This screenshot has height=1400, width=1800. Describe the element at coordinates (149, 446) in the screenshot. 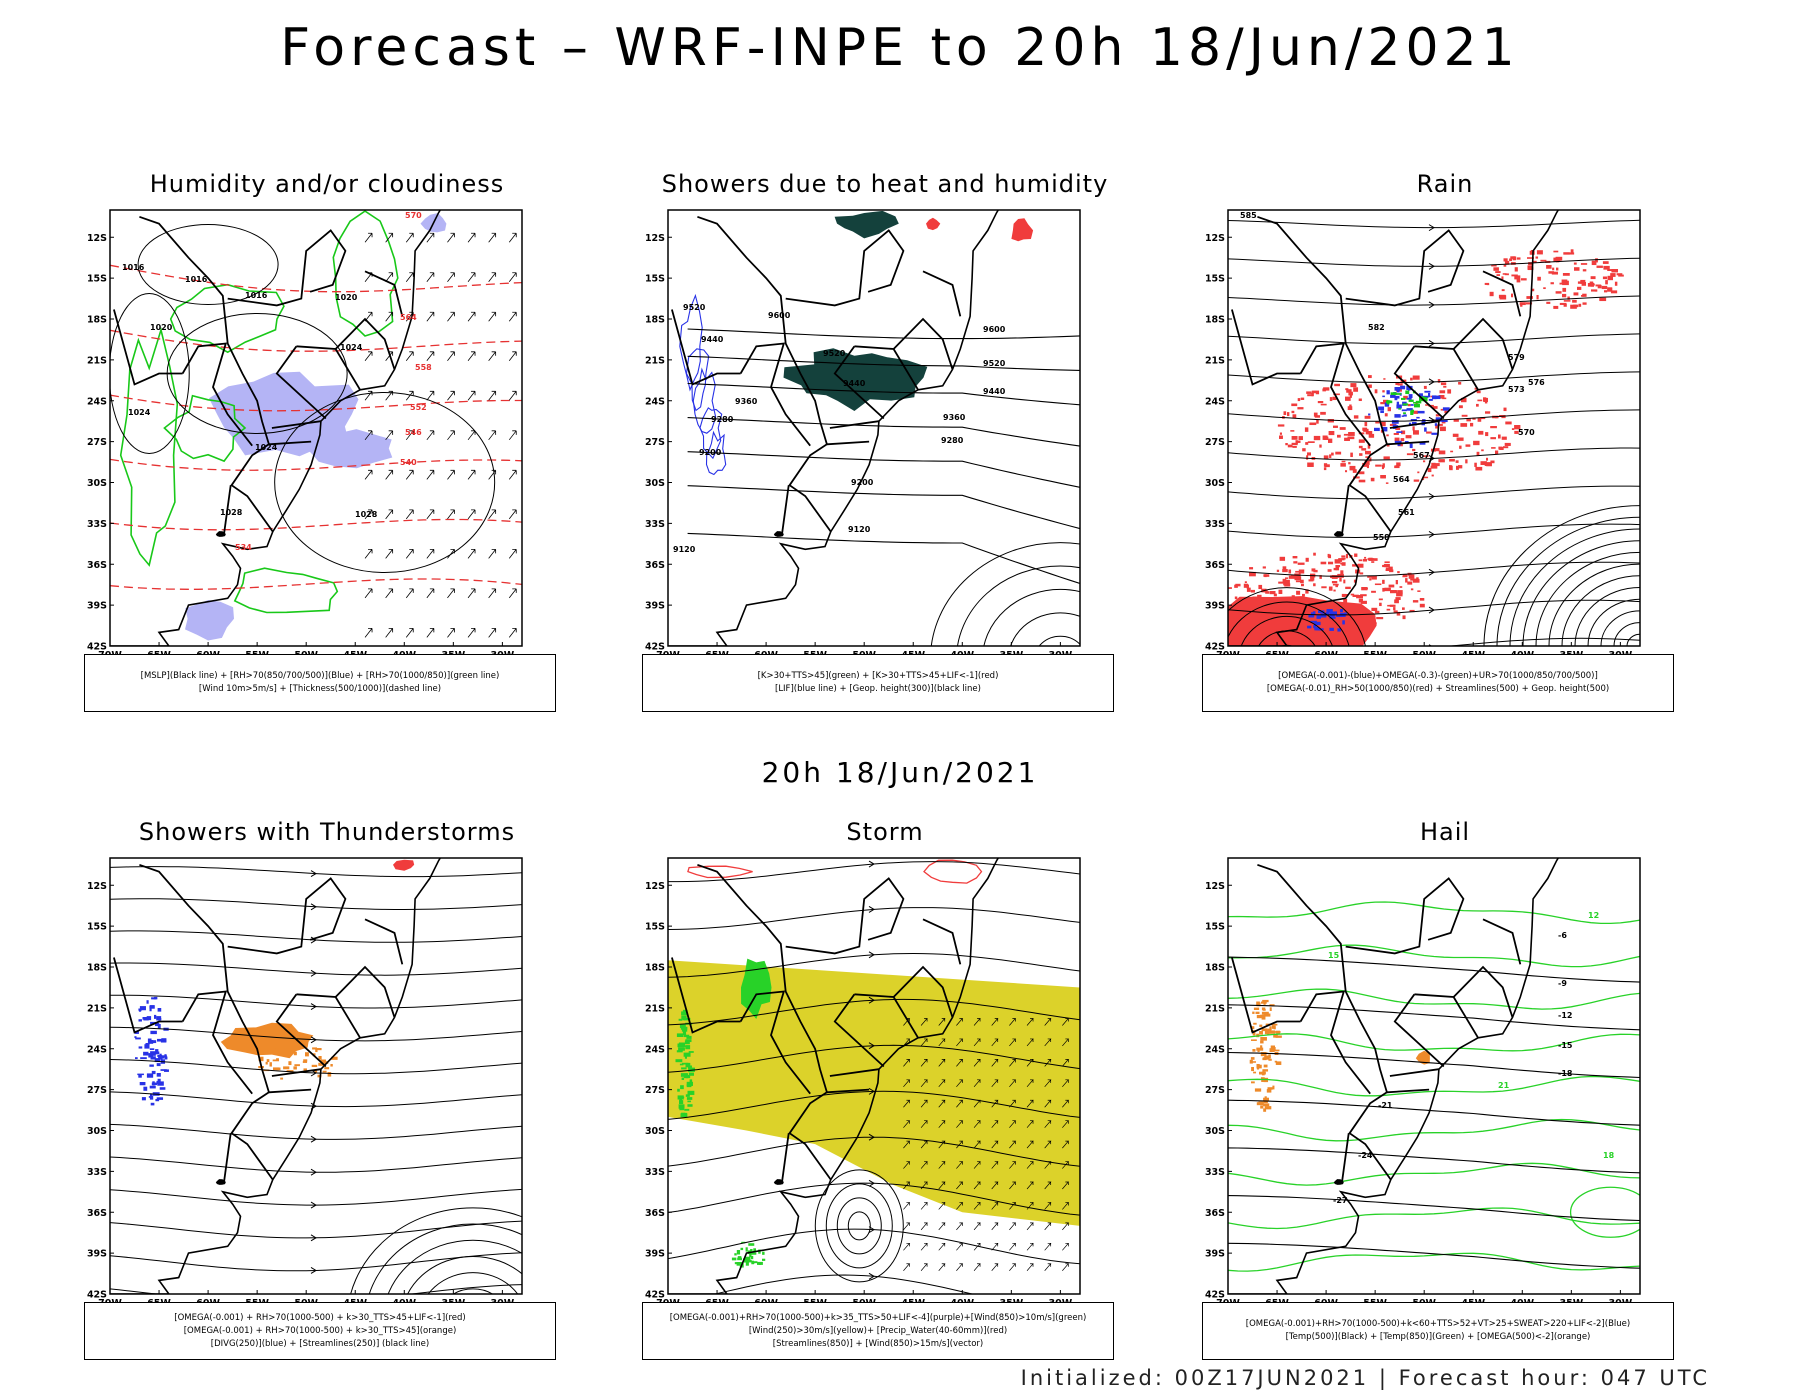

I see `rh-low-contour` at that location.